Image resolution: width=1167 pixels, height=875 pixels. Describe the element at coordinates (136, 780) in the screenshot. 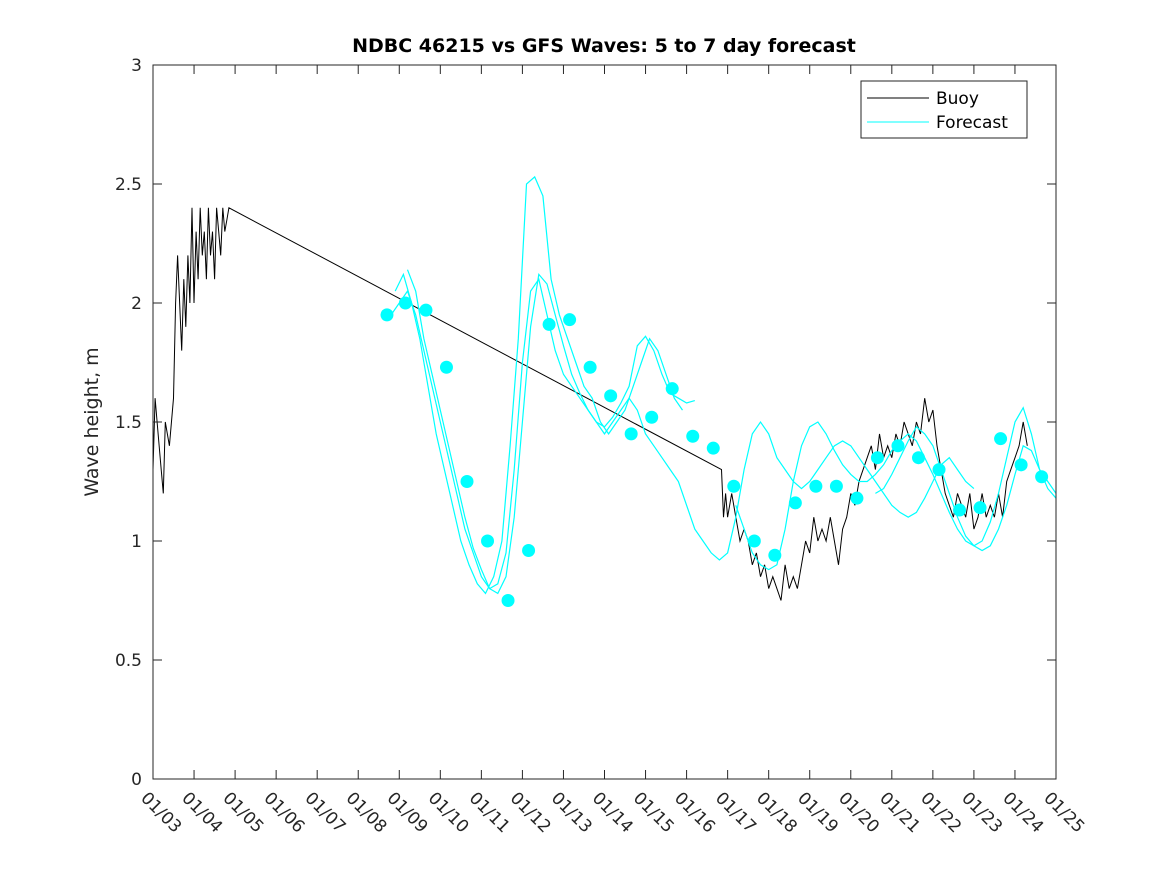

I see `y-tick-label: 0` at that location.